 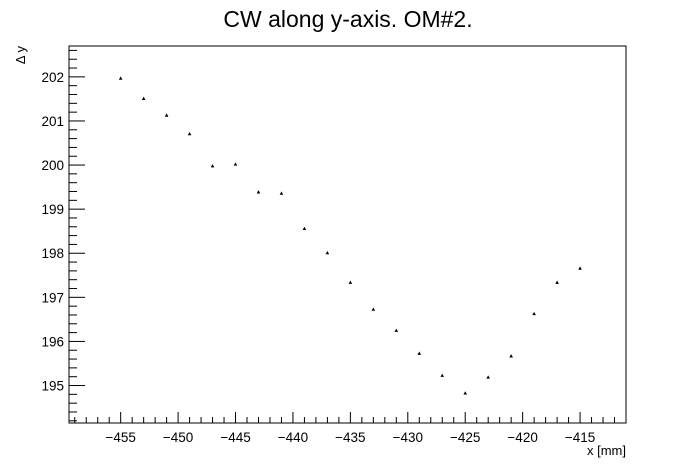 What do you see at coordinates (350, 428) in the screenshot?
I see `x-axis: −455 −450 −445 −440 −435 −430 −425 −420 −415` at bounding box center [350, 428].